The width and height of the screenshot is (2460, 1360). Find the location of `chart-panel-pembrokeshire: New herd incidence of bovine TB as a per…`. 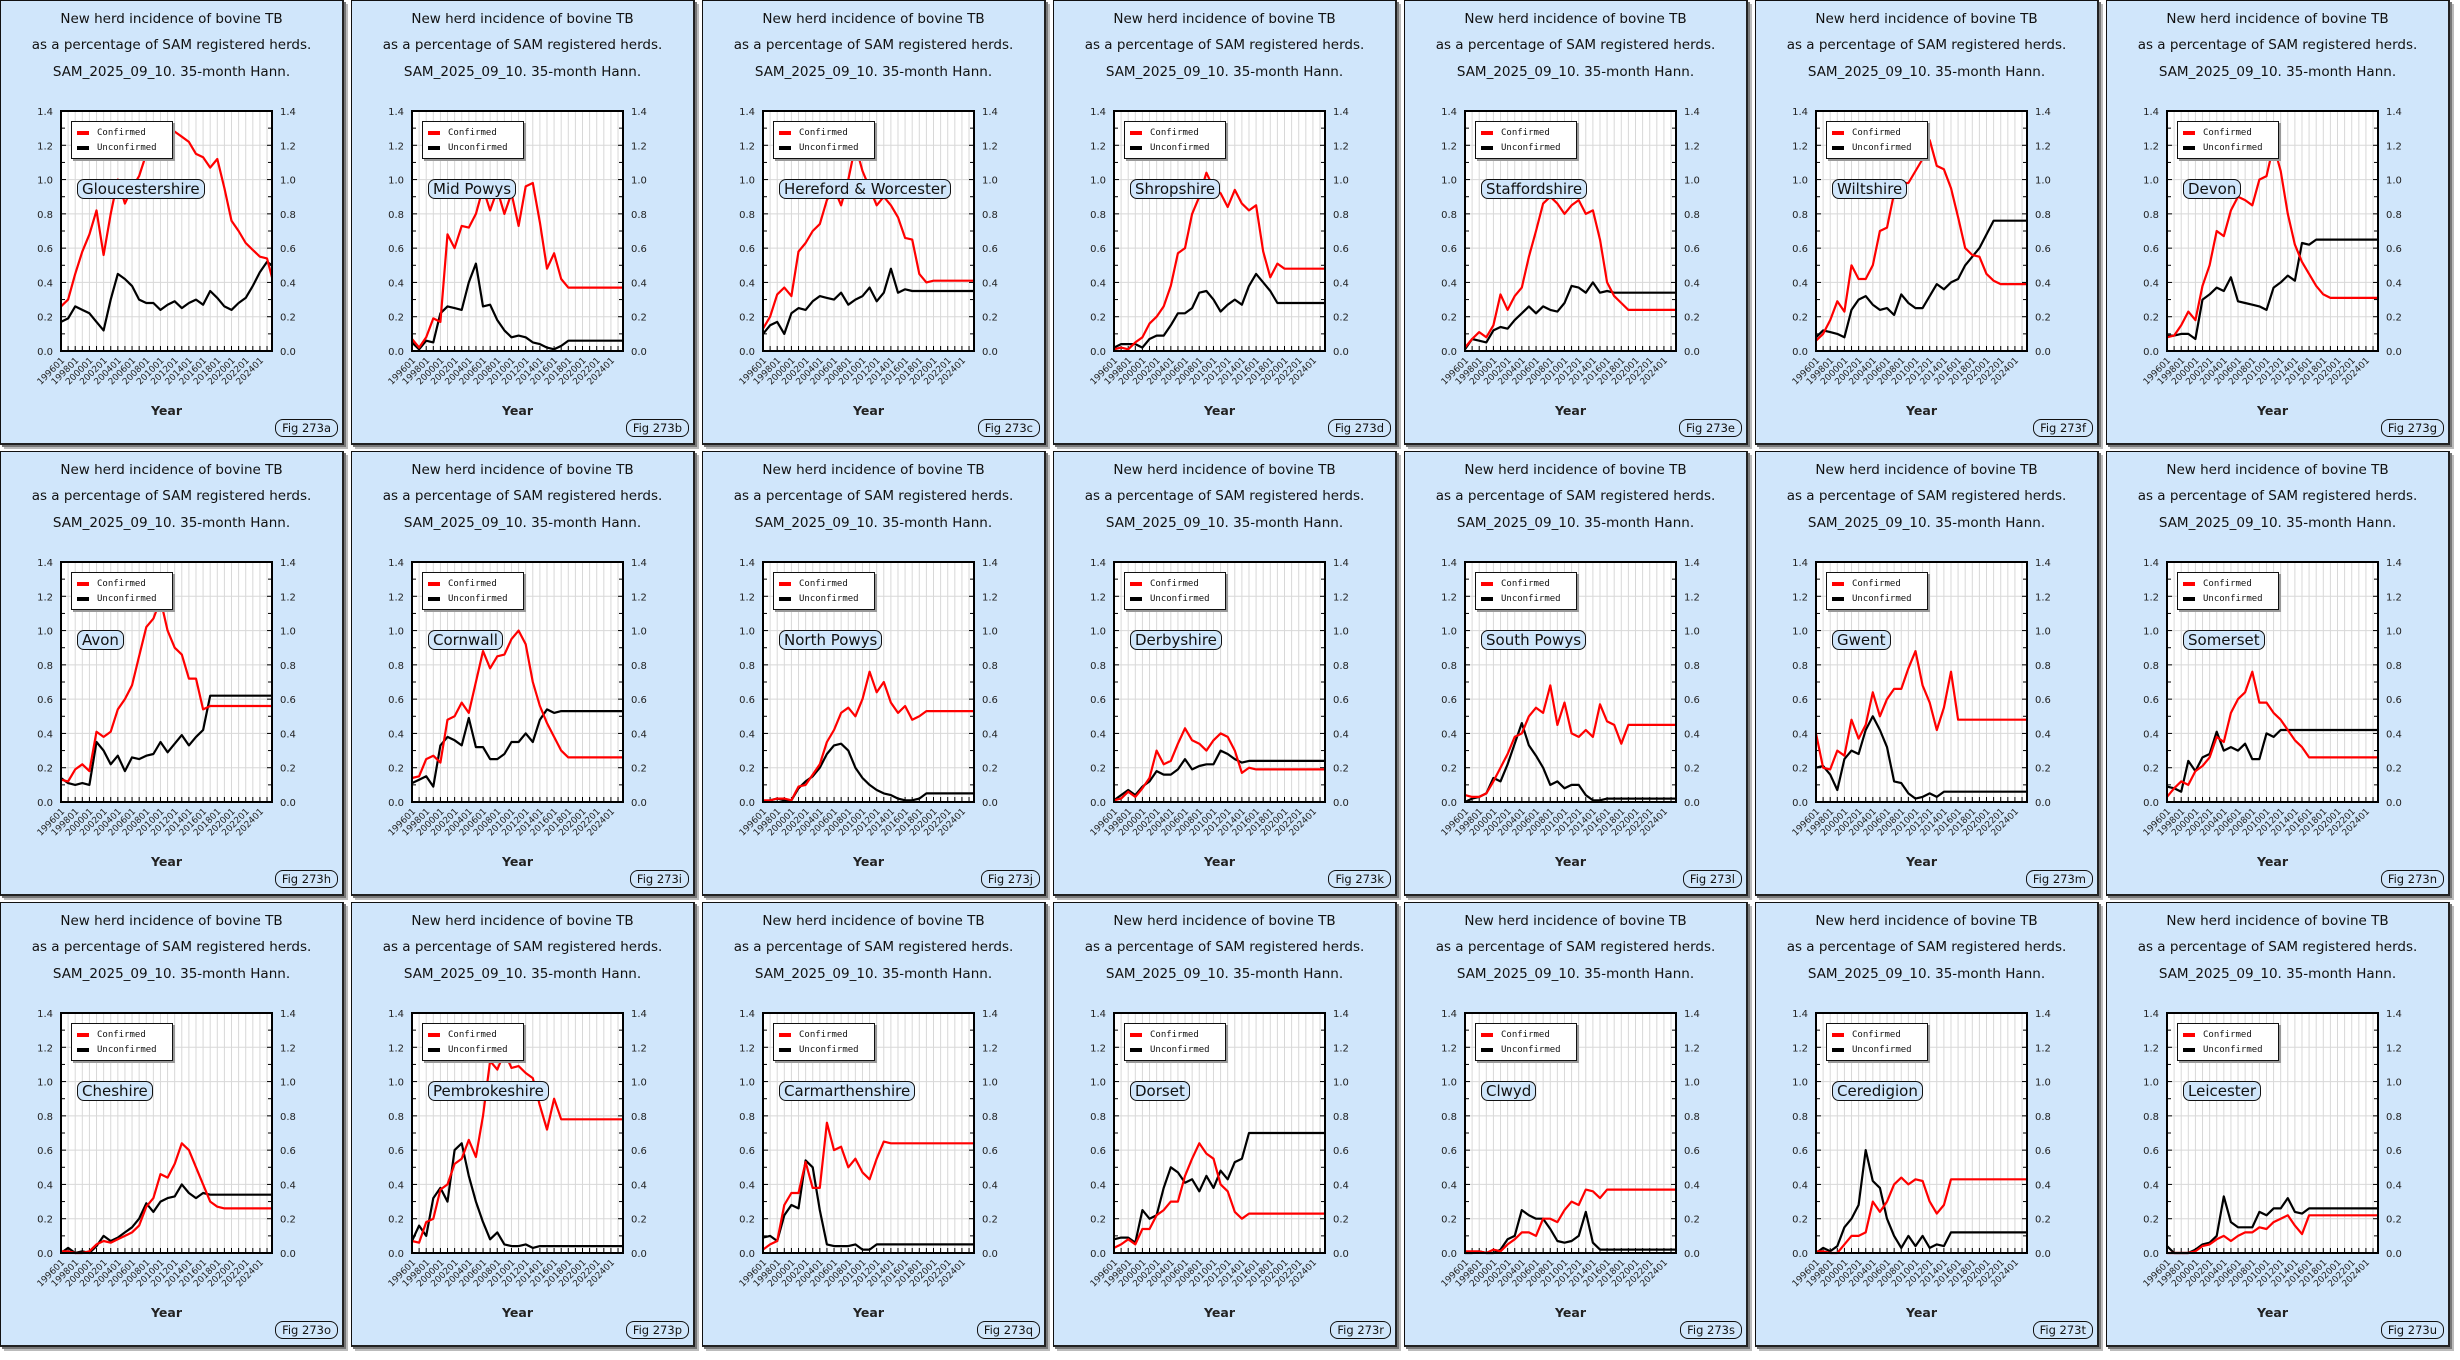

chart-panel-pembrokeshire: New herd incidence of bovine TB as a per… is located at coordinates (523, 1124).